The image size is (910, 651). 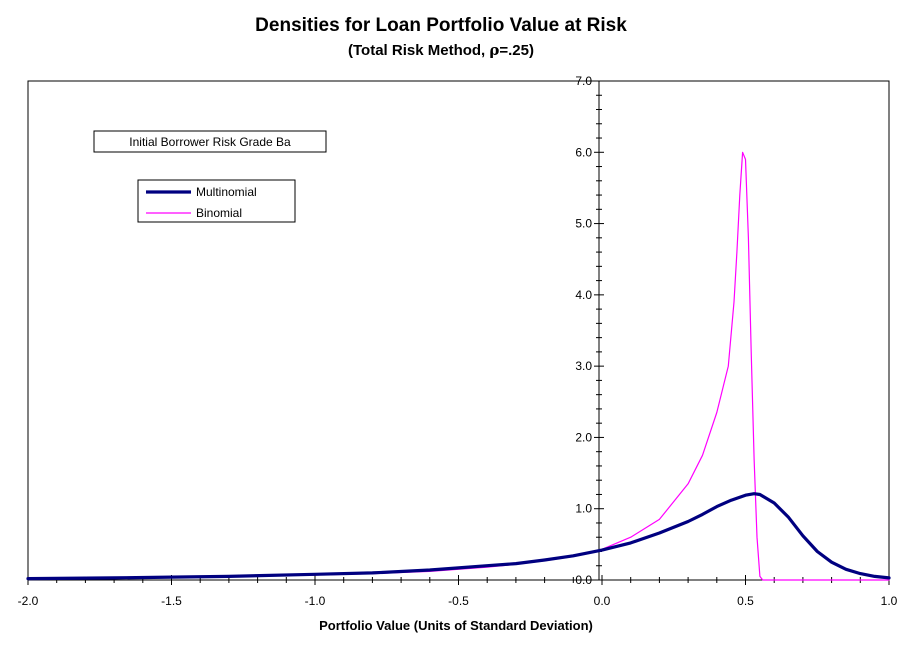 I want to click on x-tick-label: -1.0, so click(x=315, y=601).